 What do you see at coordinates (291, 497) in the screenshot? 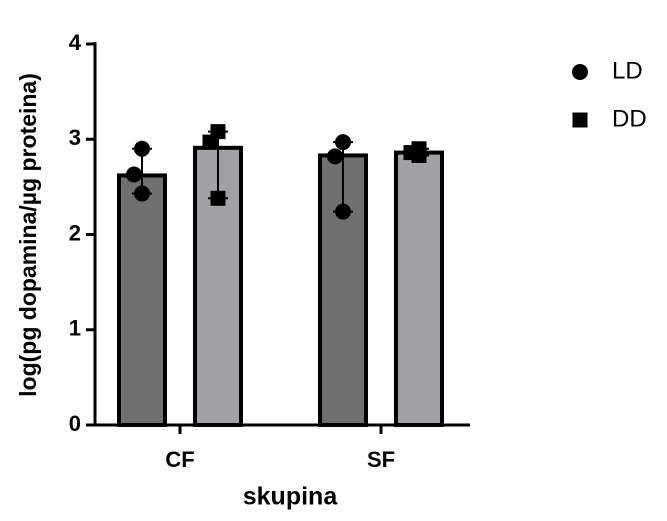
I see `x-axis-label: skupina` at bounding box center [291, 497].